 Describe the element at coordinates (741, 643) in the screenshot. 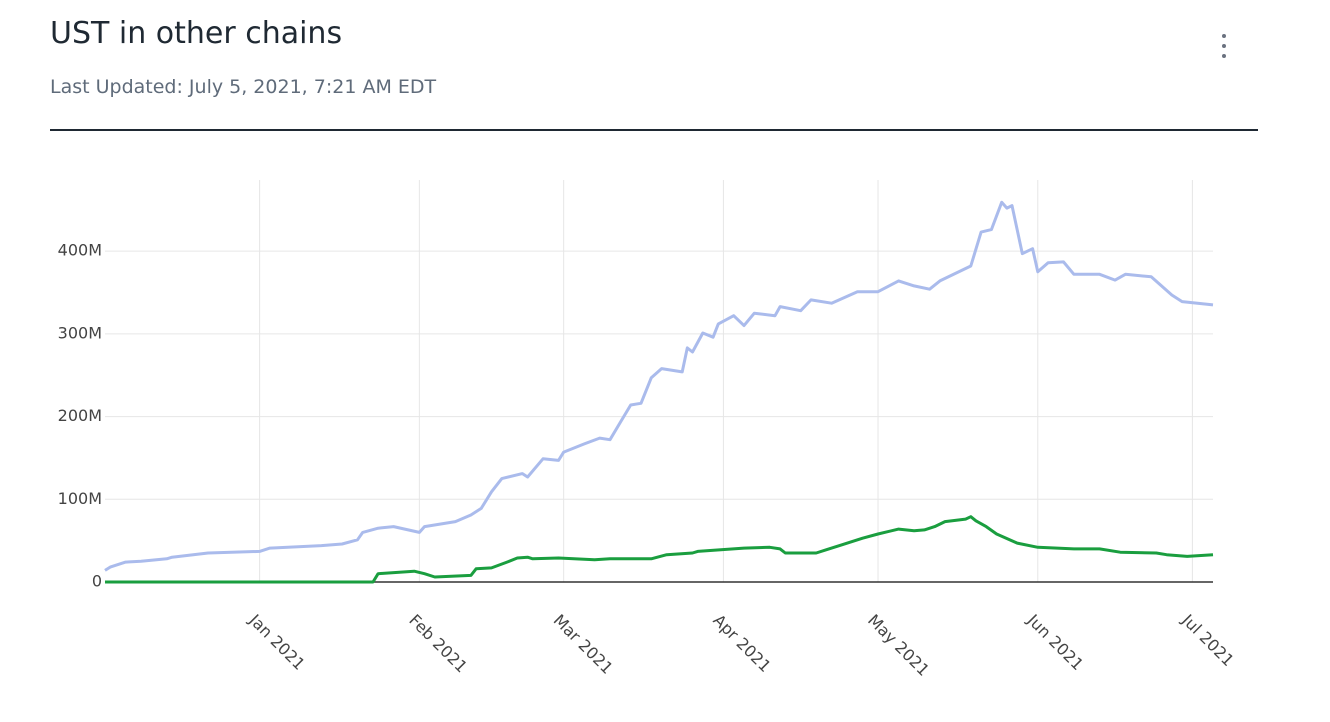

I see `x-tick-label: Apr 2021` at that location.